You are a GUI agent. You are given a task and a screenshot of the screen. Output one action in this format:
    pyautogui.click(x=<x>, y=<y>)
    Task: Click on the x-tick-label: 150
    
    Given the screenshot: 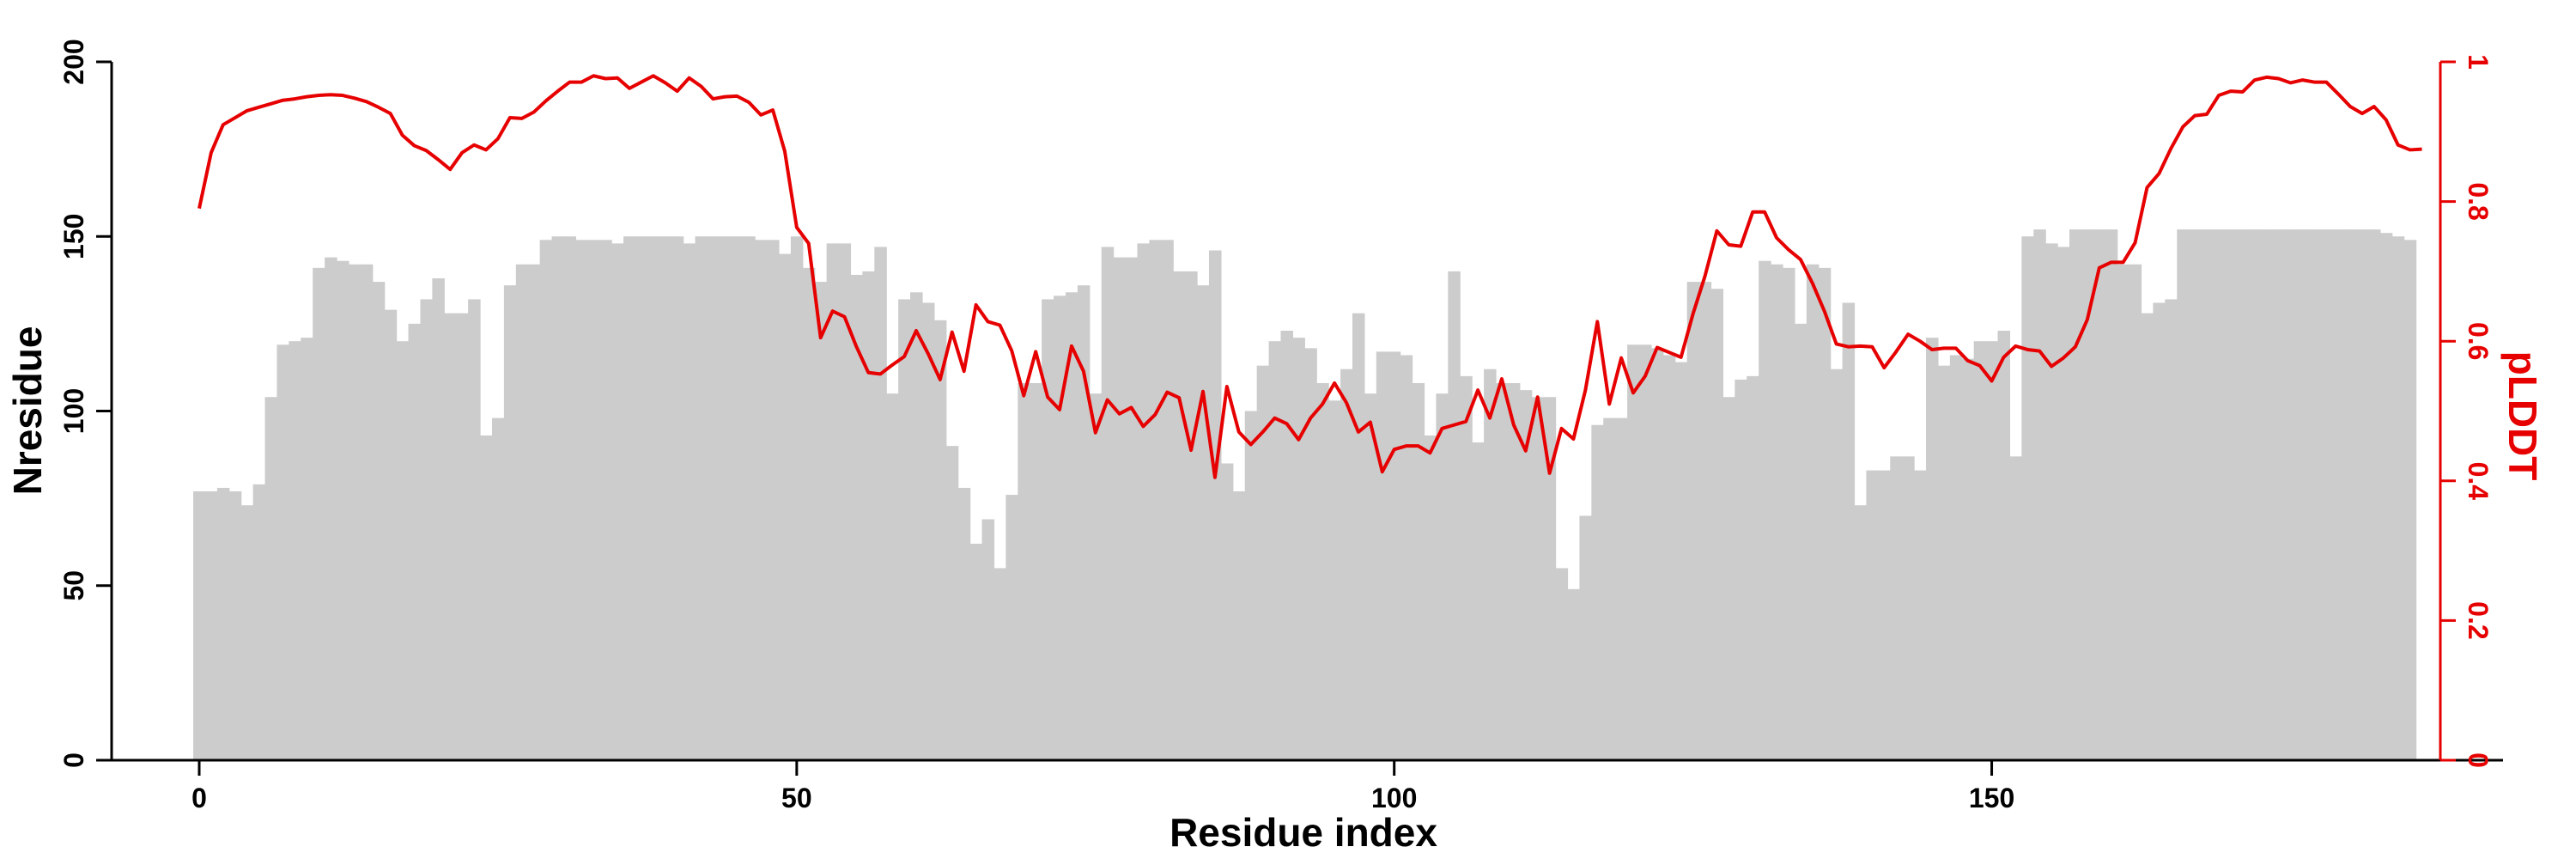 What is the action you would take?
    pyautogui.click(x=1991, y=798)
    